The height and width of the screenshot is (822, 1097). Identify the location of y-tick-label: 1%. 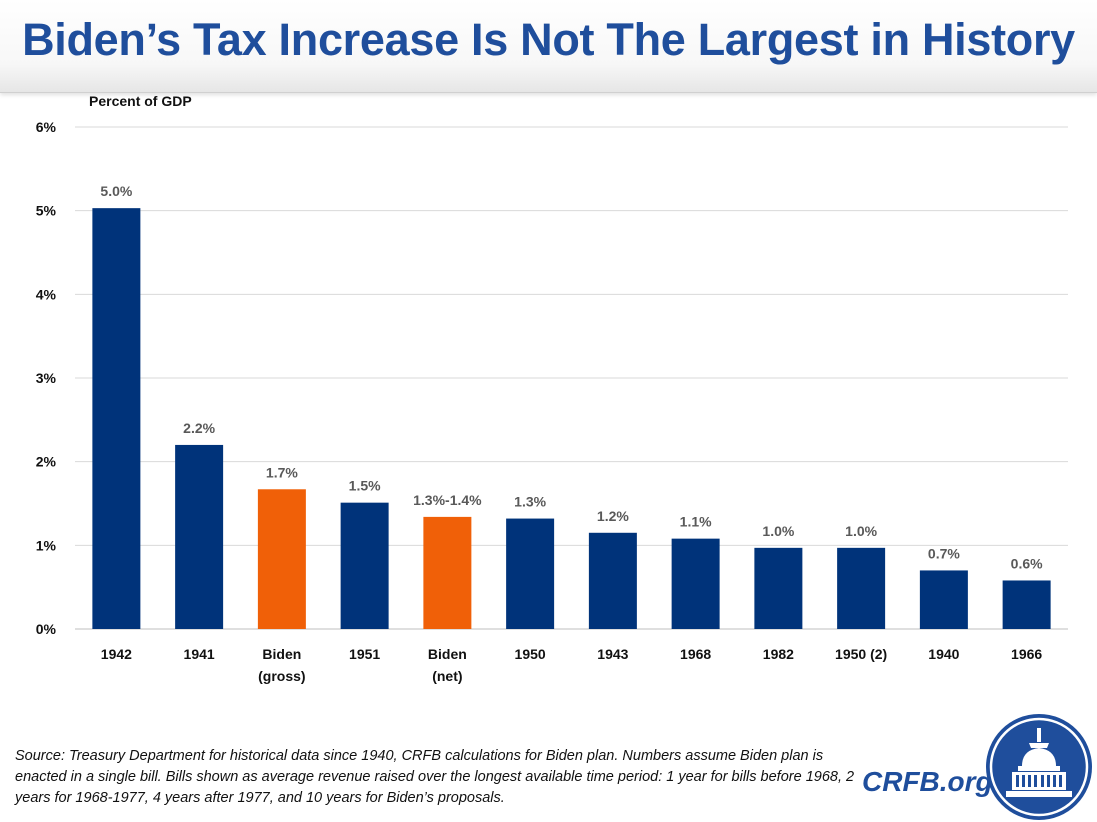
(46, 545).